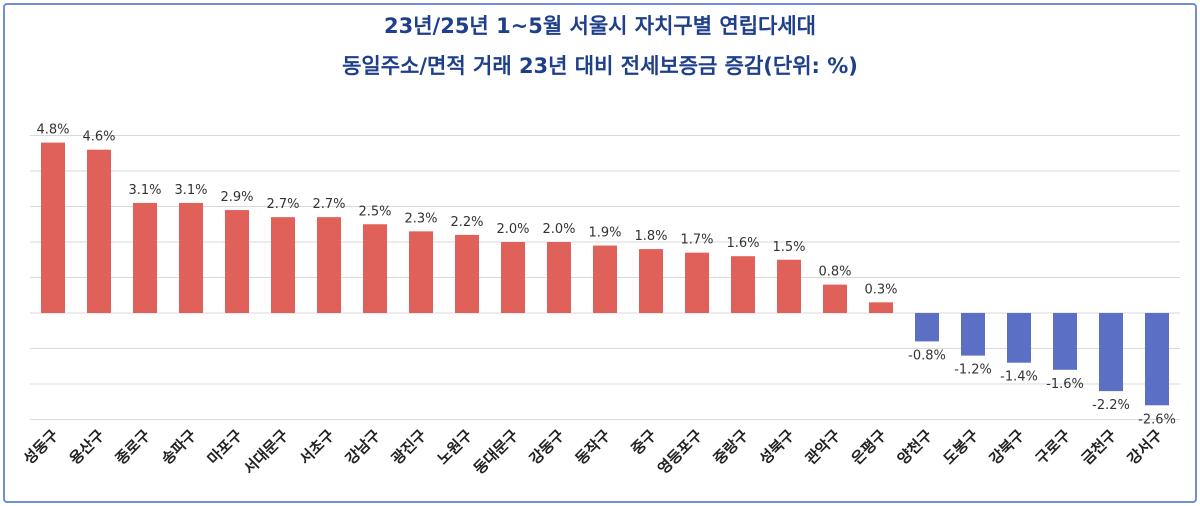 The image size is (1200, 506). I want to click on data-label: 1.6%, so click(742, 243).